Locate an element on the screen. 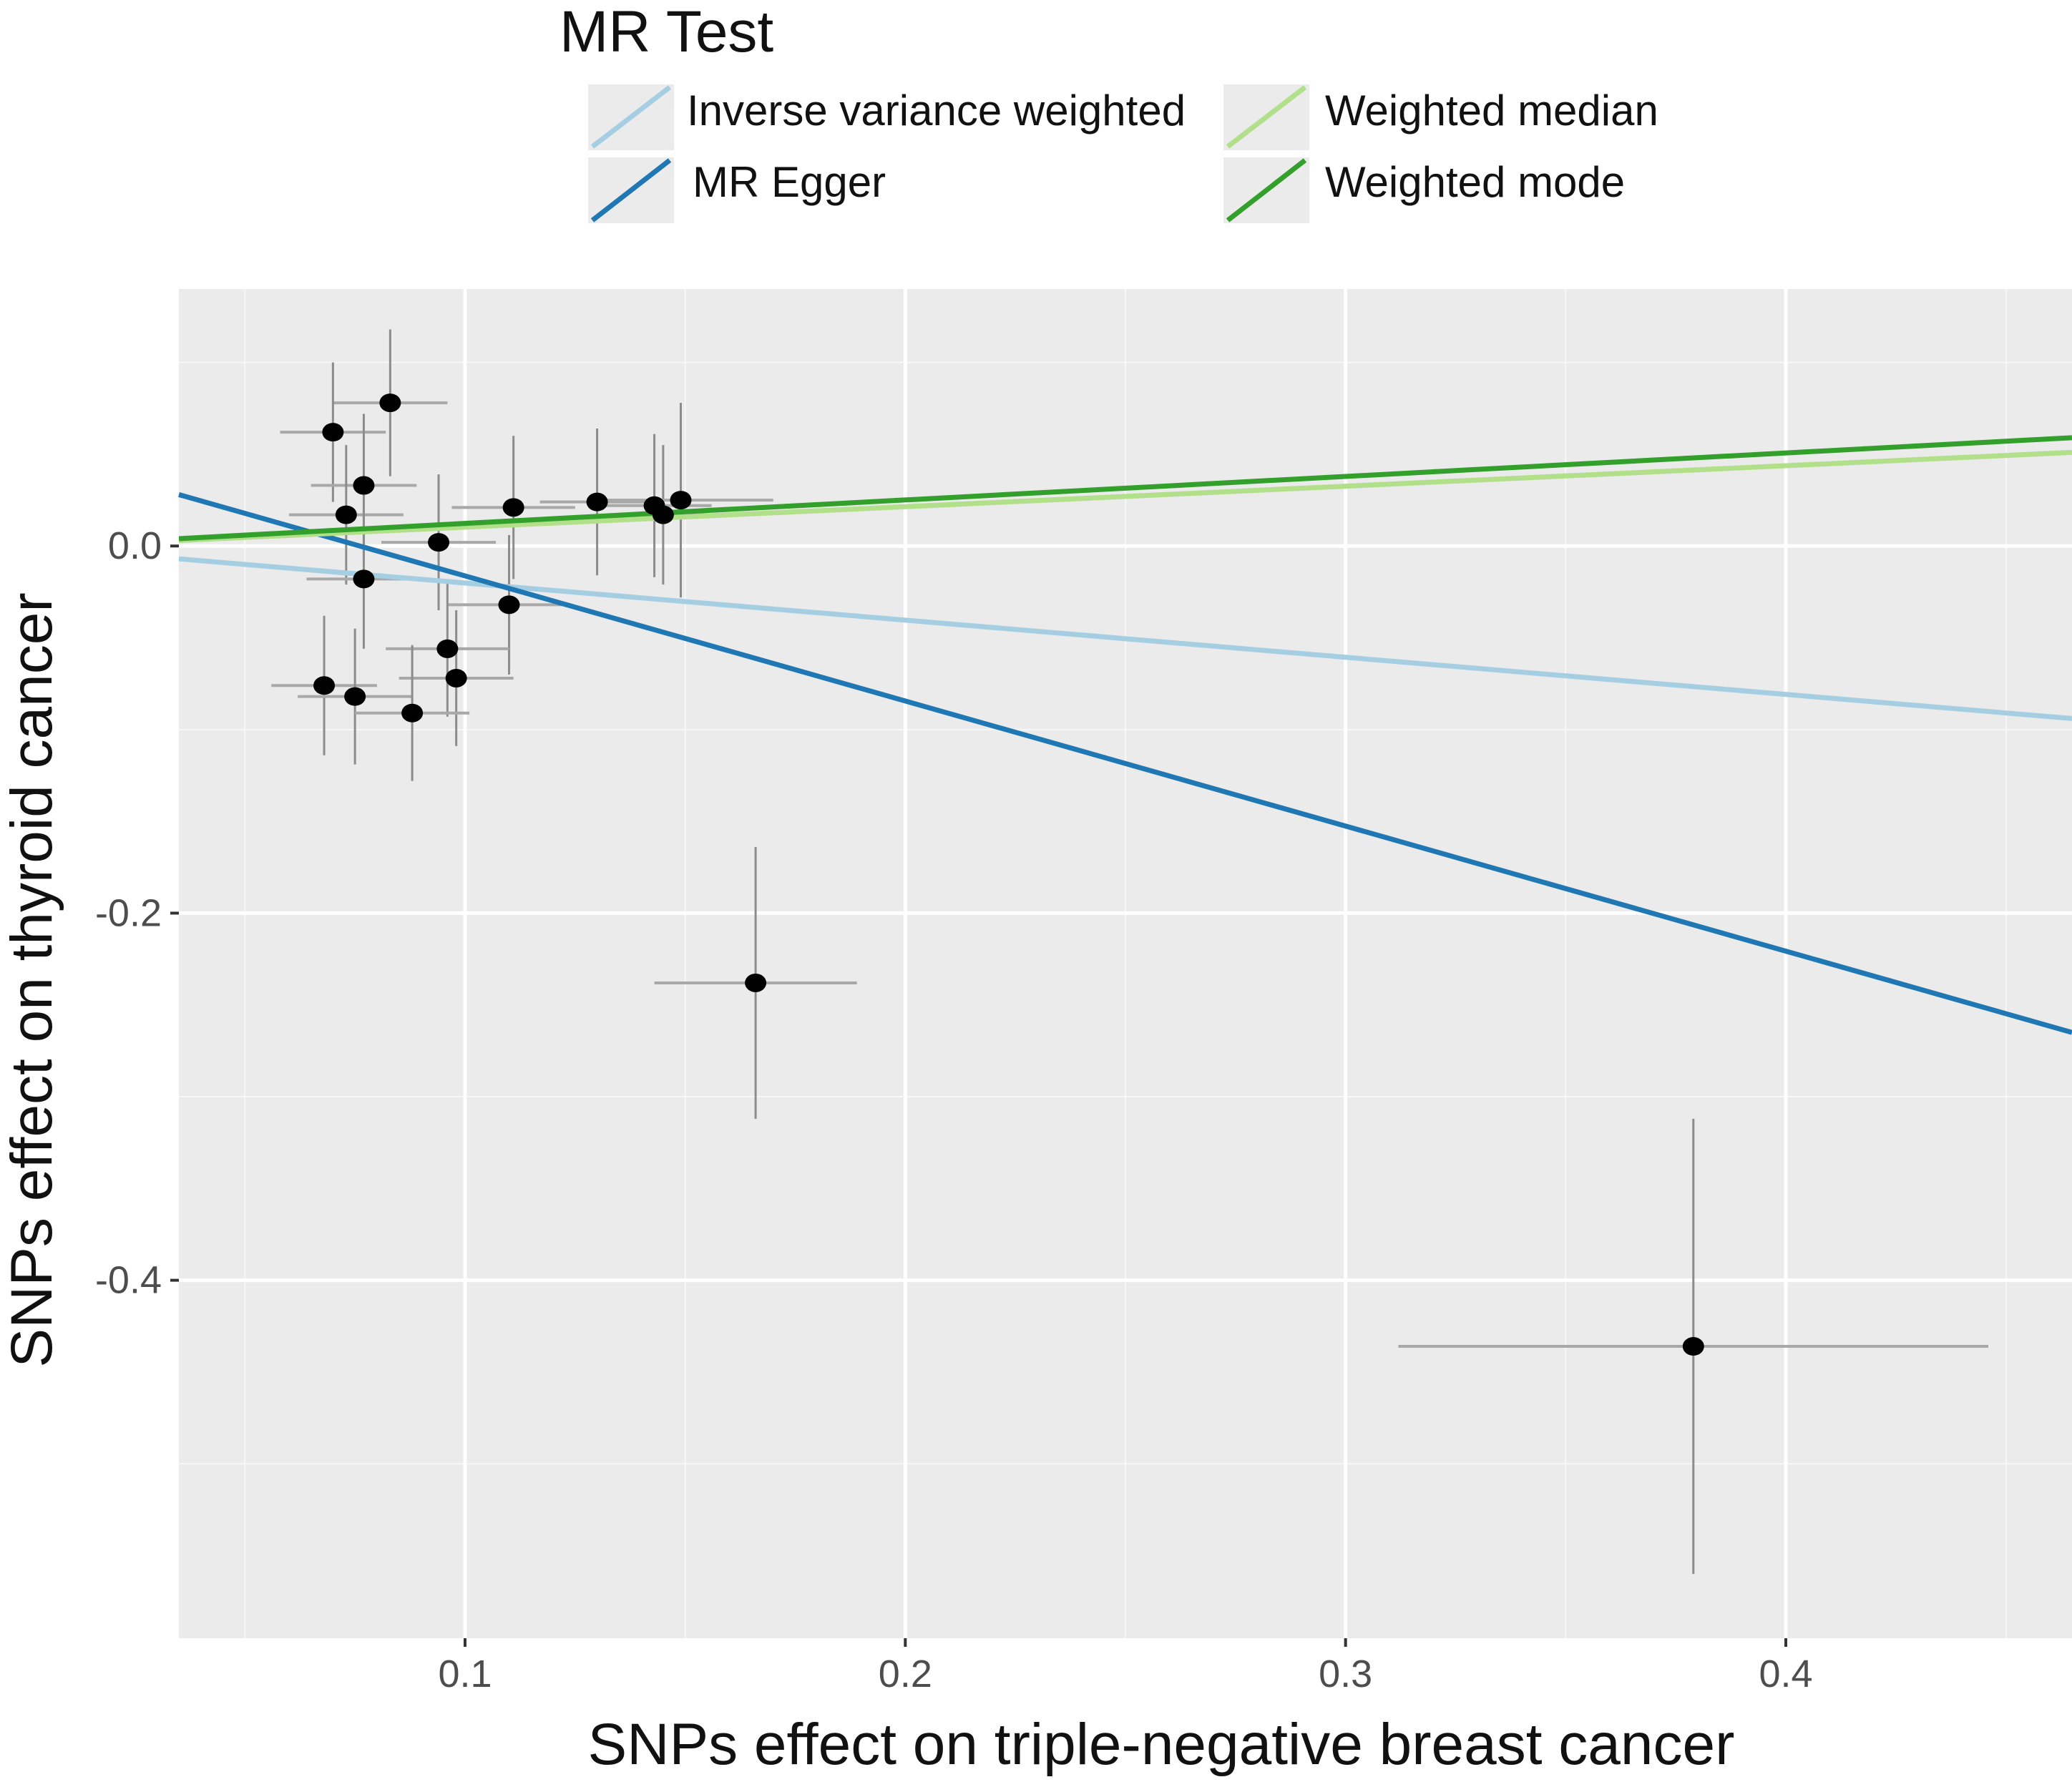 The height and width of the screenshot is (1782, 2072). legend-title: MR Test is located at coordinates (666, 32).